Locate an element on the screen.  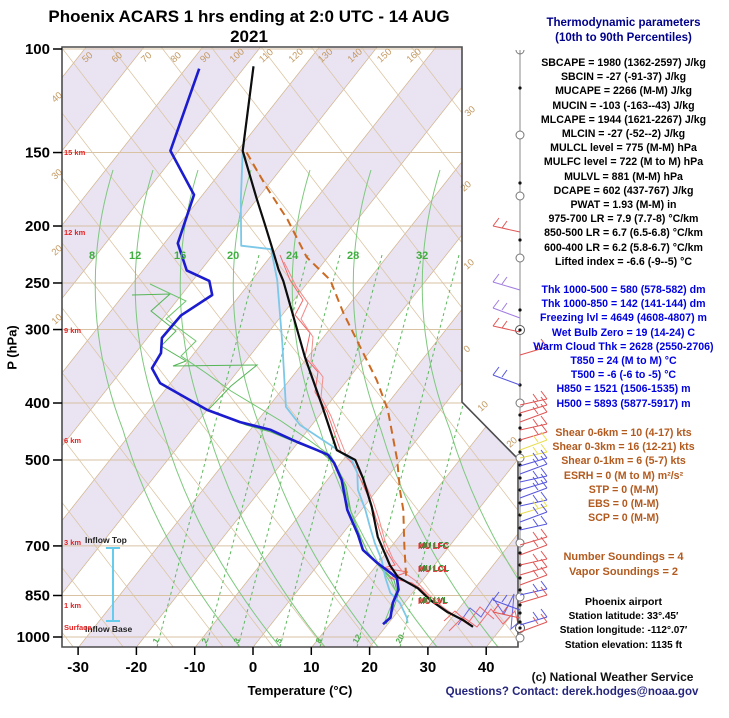
svg-text: 24 is located at coordinates (292, 256).